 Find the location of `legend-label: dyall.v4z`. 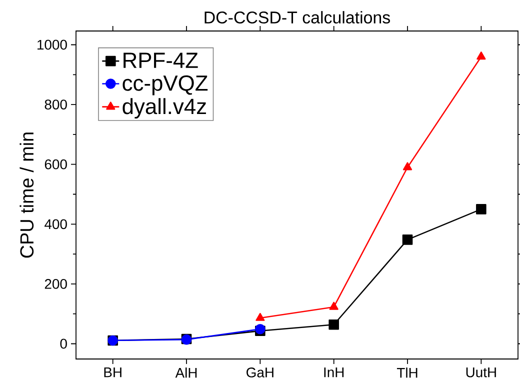

legend-label: dyall.v4z is located at coordinates (164, 108).